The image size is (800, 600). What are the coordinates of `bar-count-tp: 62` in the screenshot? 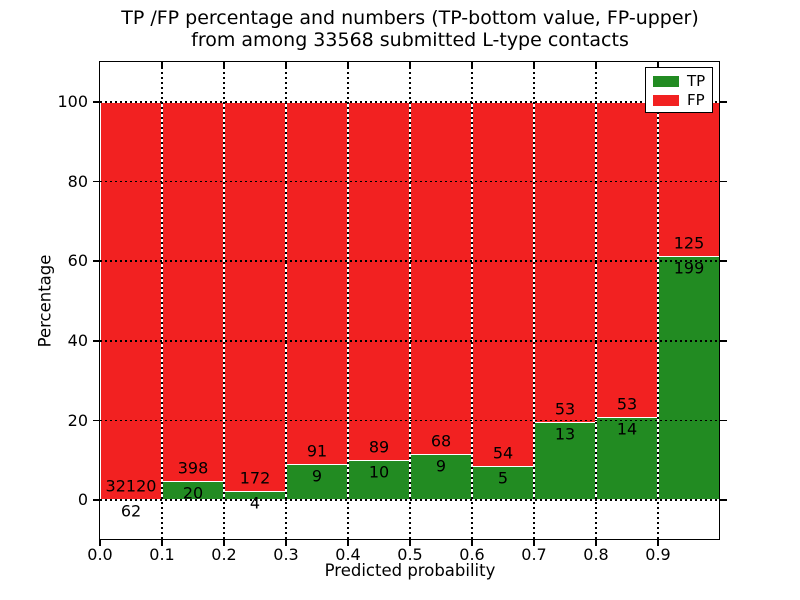 It's located at (131, 511).